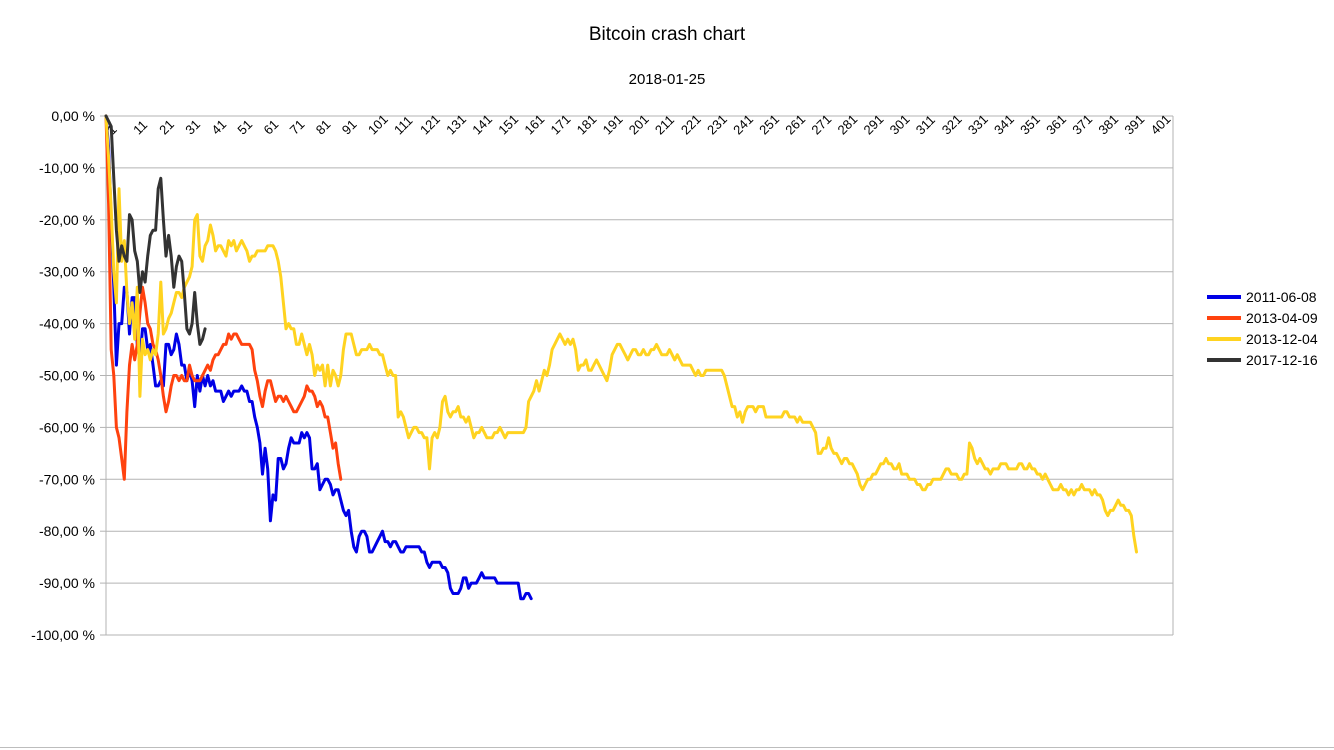  What do you see at coordinates (613, 124) in the screenshot?
I see `x-tick-label: 191` at bounding box center [613, 124].